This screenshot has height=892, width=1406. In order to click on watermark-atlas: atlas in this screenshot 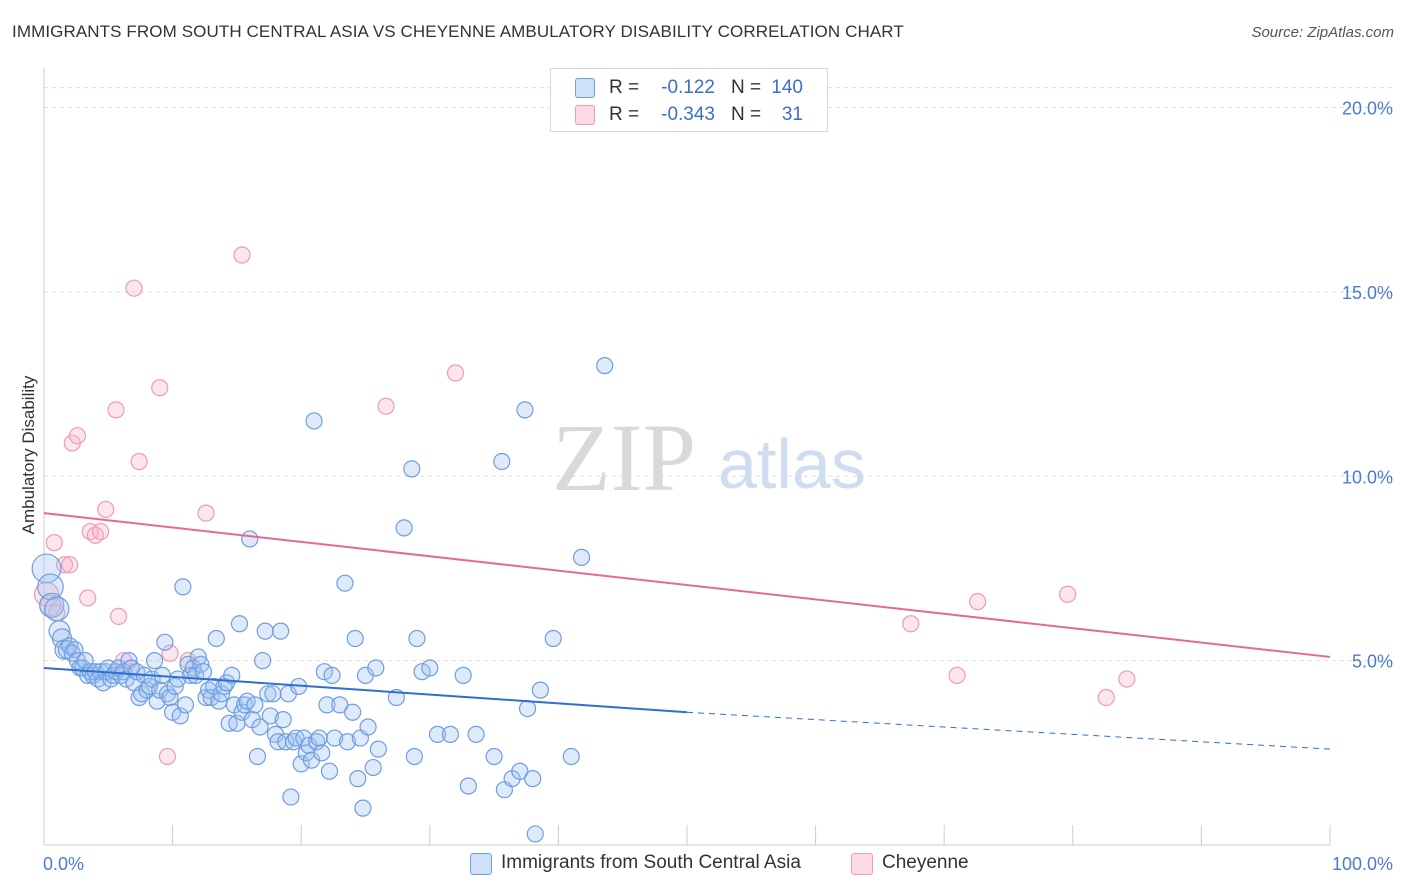, I will do `click(792, 464)`.